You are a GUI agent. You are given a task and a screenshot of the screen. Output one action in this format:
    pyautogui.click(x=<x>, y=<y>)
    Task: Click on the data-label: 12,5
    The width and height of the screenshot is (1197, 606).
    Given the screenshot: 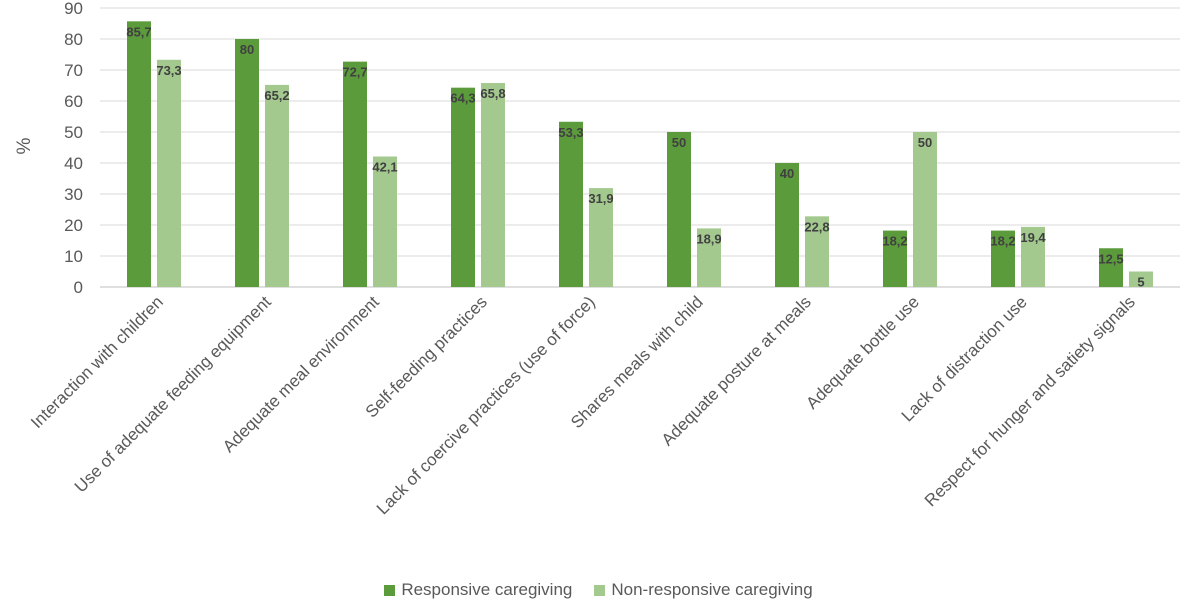 What is the action you would take?
    pyautogui.click(x=1110, y=258)
    